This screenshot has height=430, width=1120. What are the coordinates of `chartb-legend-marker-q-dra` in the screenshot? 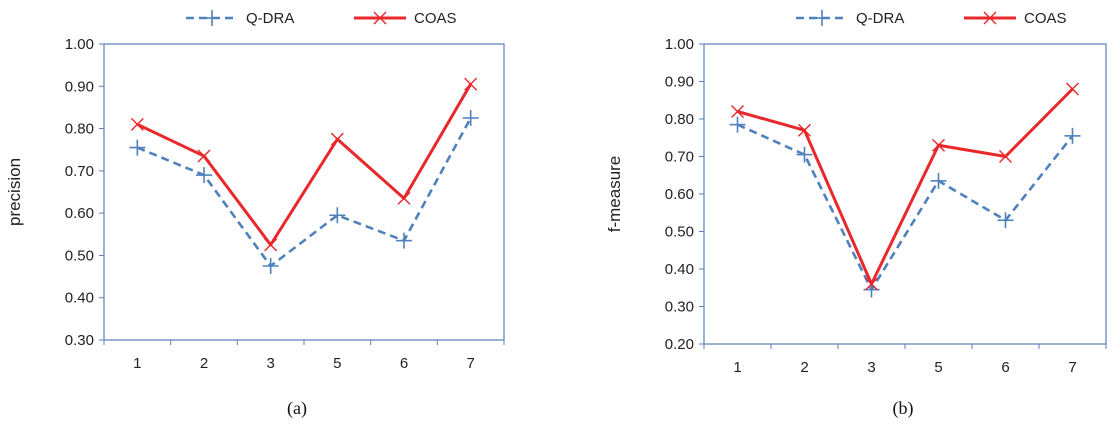 It's located at (822, 18).